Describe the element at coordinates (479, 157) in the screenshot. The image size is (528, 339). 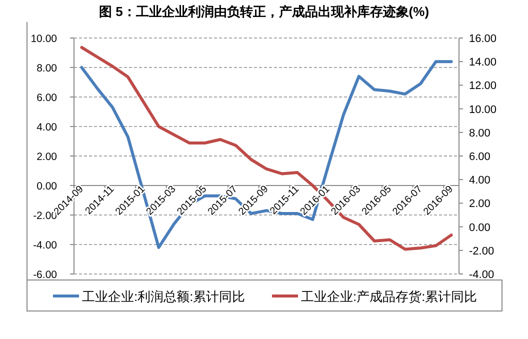
I see `y2-tick-label: 6.00` at that location.